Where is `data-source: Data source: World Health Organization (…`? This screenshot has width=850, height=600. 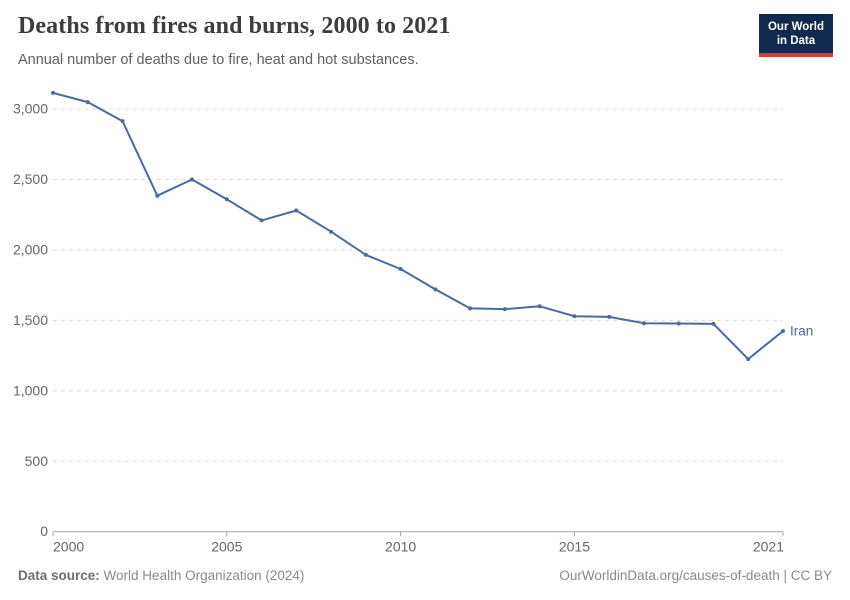
data-source: Data source: World Health Organization (… is located at coordinates (161, 575).